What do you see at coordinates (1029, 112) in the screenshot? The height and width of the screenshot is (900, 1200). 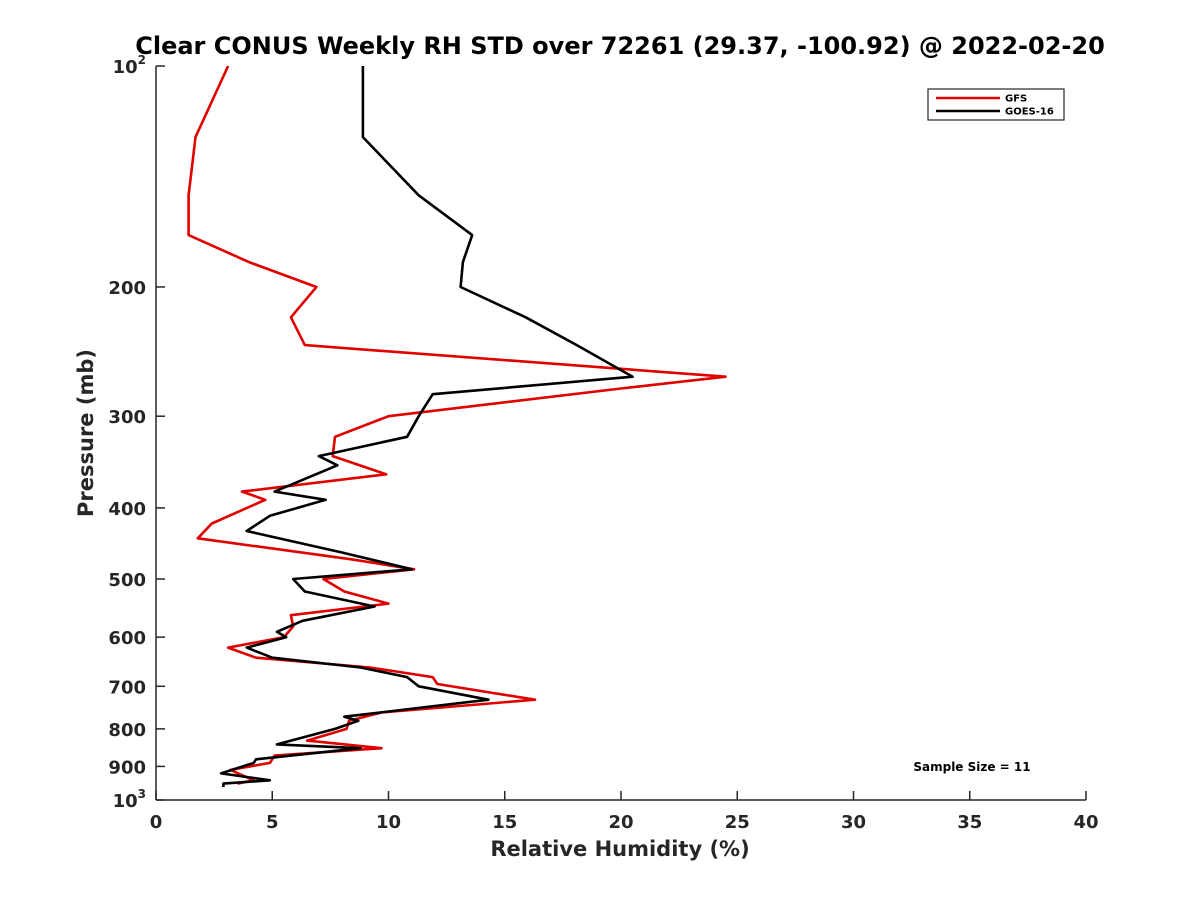 I see `legend-label: GOES-16` at bounding box center [1029, 112].